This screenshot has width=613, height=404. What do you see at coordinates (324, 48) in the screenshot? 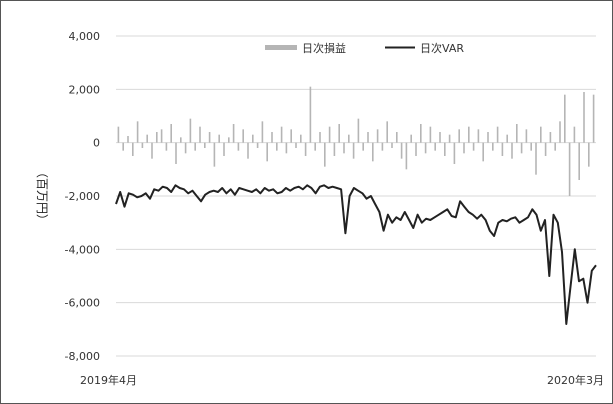
I see `legend-label-pnl: 日次損益` at bounding box center [324, 48].